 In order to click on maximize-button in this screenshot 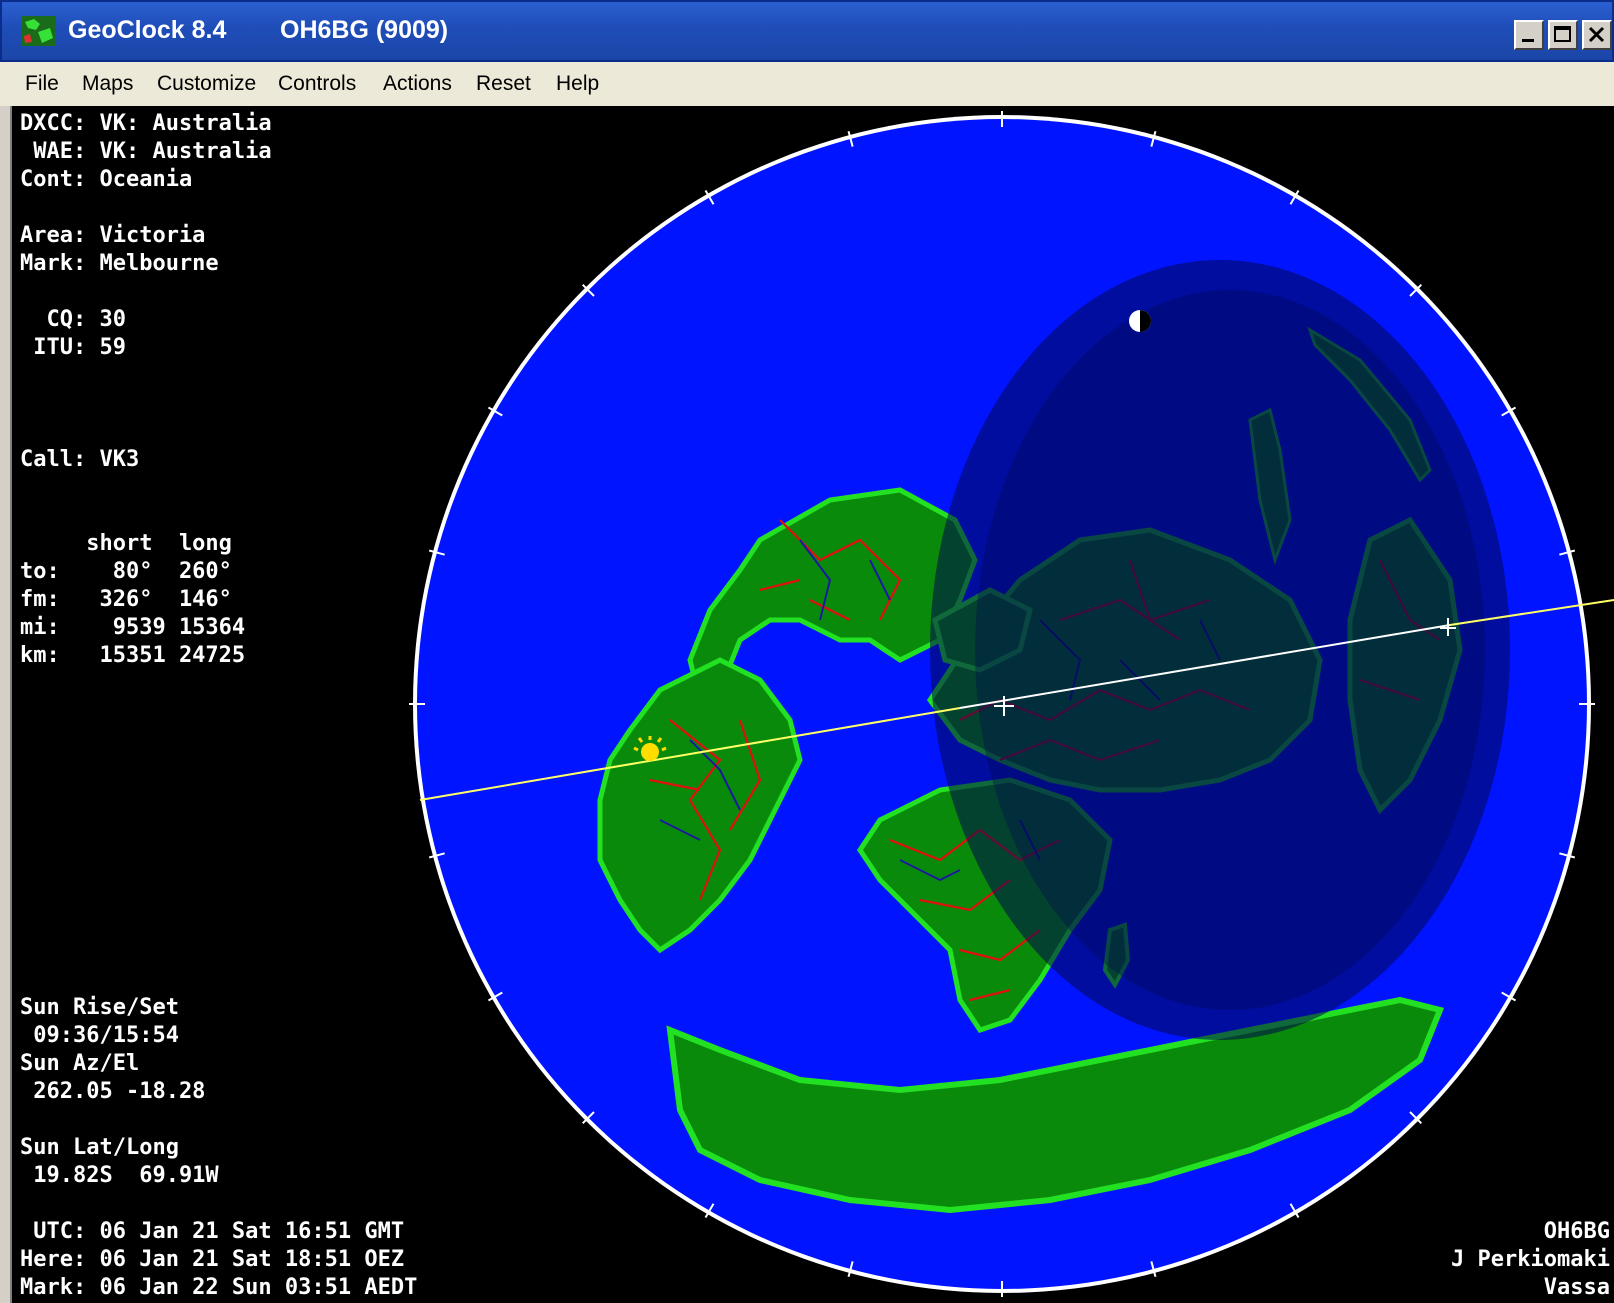, I will do `click(1563, 35)`.